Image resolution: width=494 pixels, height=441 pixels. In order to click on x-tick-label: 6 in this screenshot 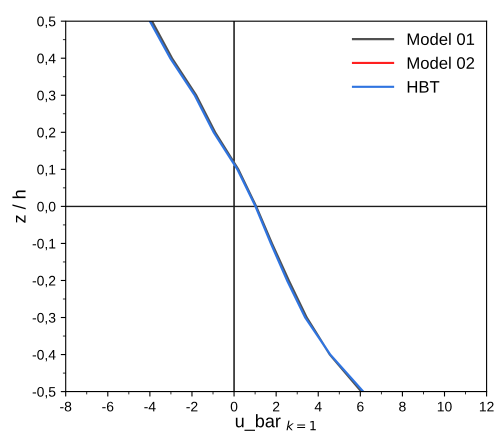, I will do `click(360, 407)`.